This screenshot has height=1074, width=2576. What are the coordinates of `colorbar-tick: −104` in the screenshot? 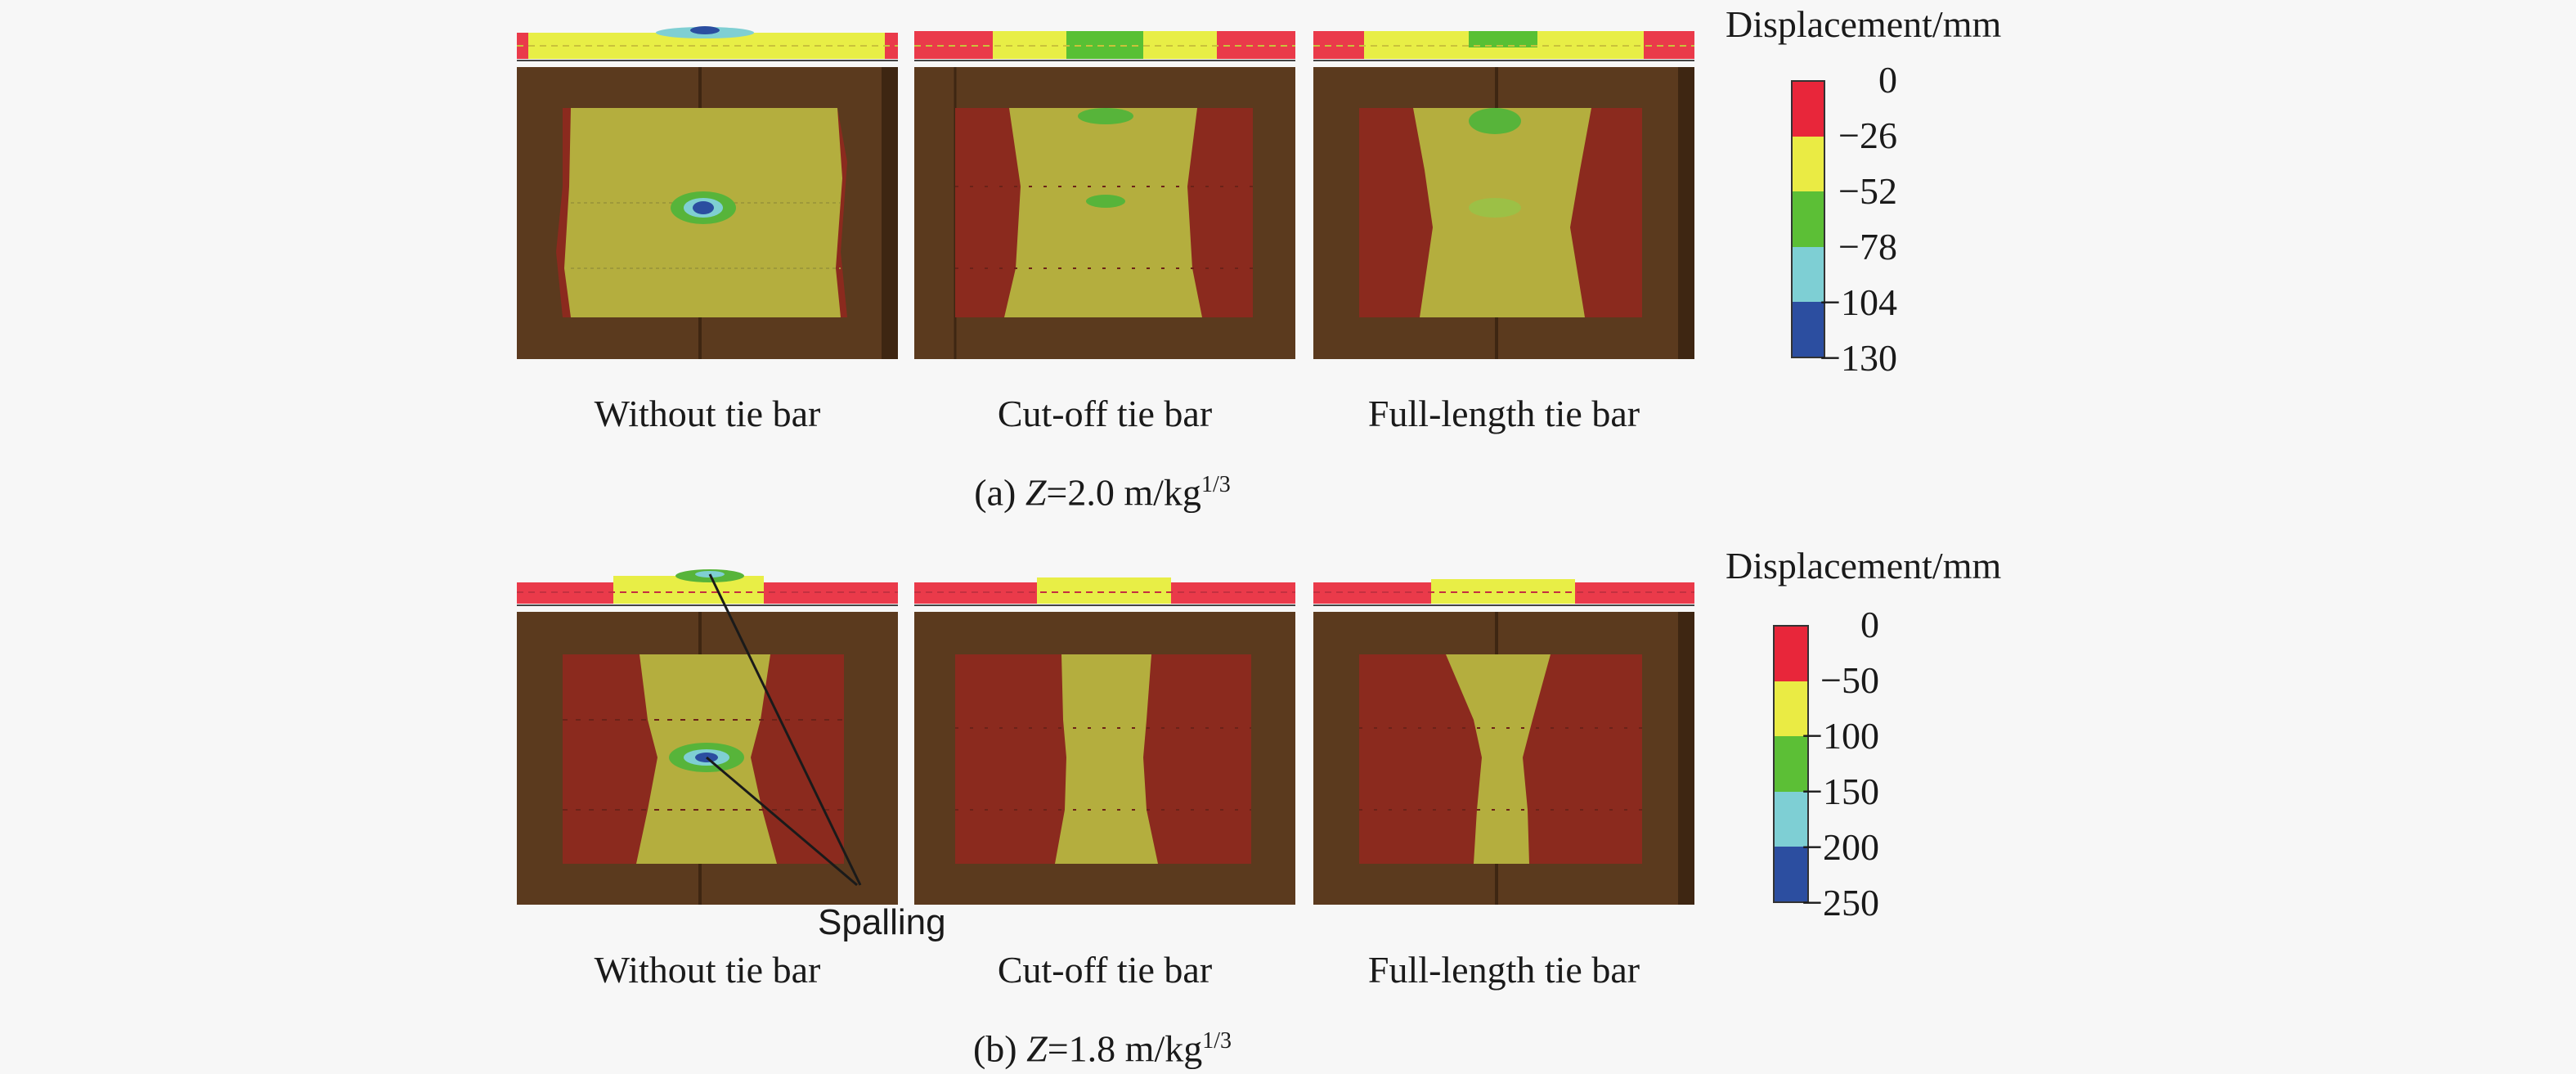 It's located at (1858, 302).